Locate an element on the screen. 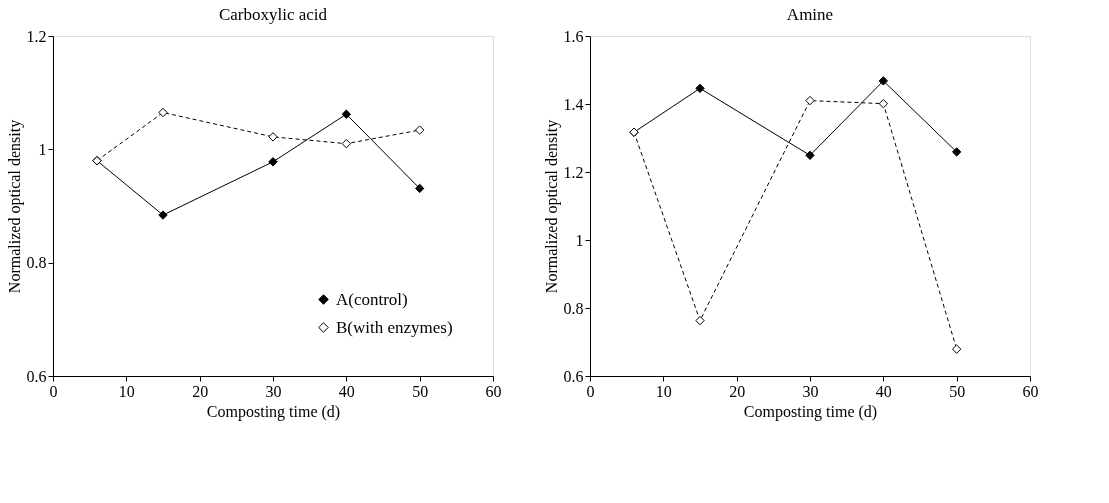 The width and height of the screenshot is (1109, 503). chart-title: Carboxylic acid is located at coordinates (273, 14).